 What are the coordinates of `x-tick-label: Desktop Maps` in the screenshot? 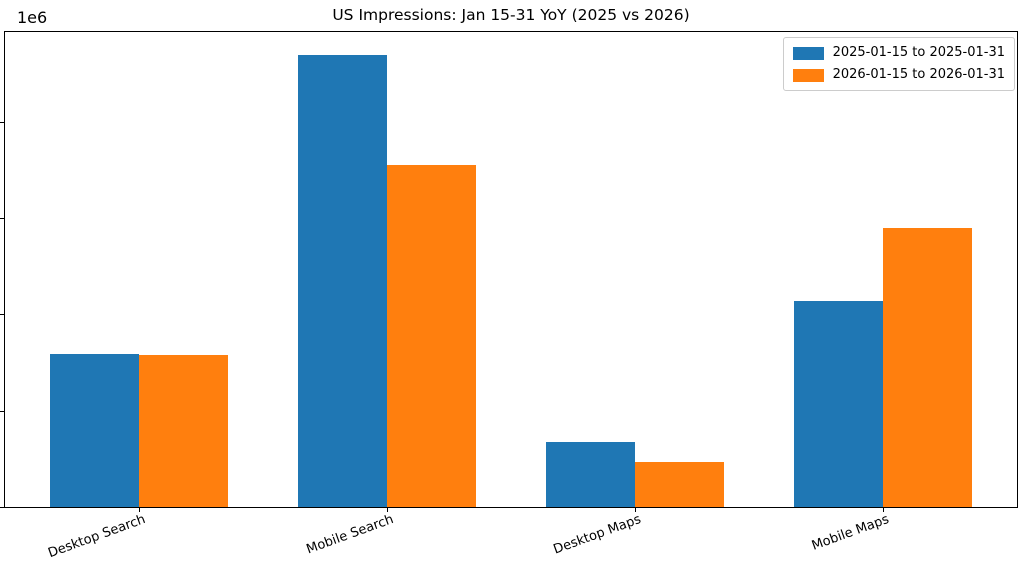 It's located at (597, 535).